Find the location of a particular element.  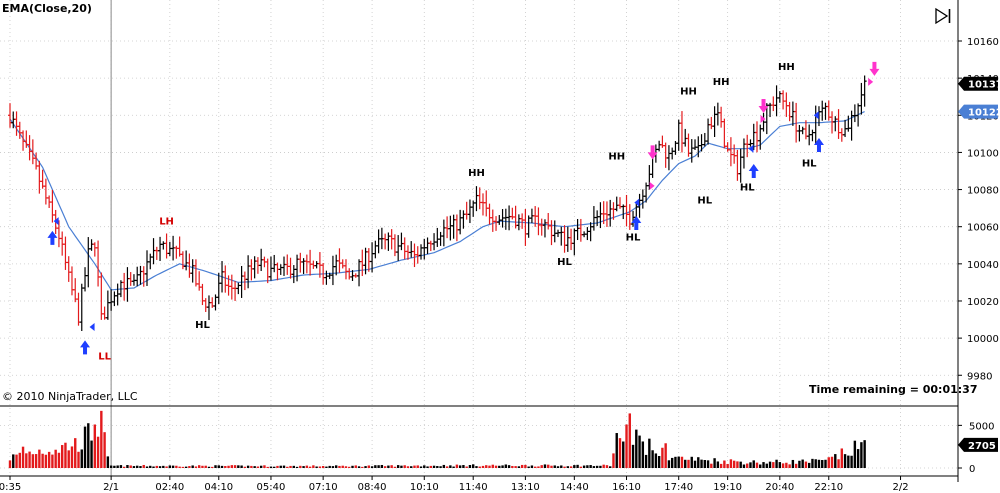

ema-value-badge-bg is located at coordinates (978, 111).